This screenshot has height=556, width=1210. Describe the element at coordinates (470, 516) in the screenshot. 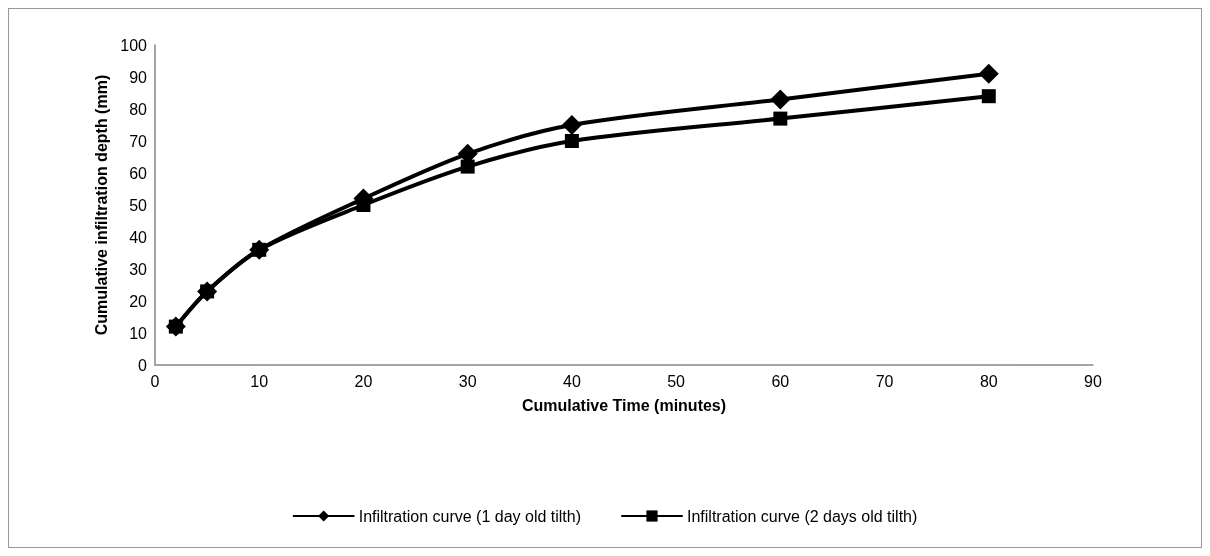

I see `legend-label: Infiltration curve (1 day old tilth)` at that location.